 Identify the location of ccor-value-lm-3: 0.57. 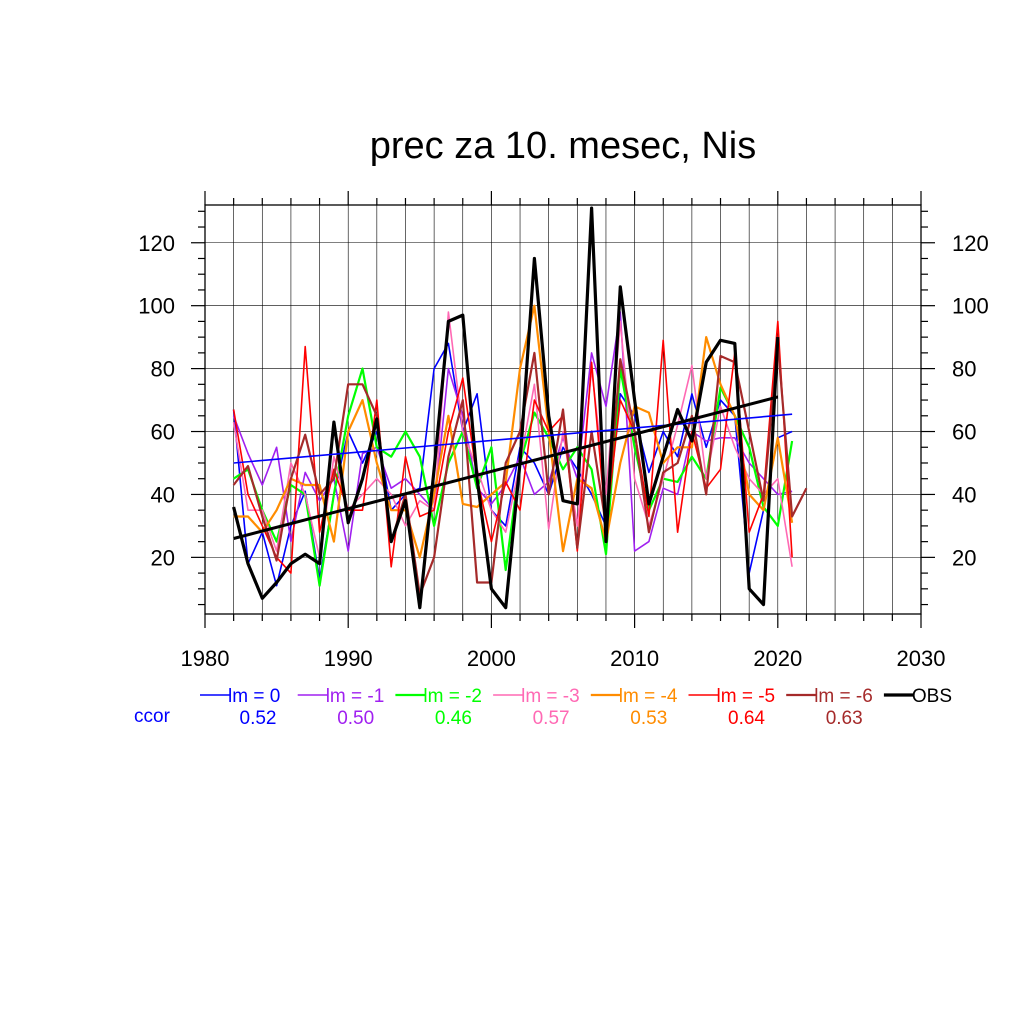
(551, 718).